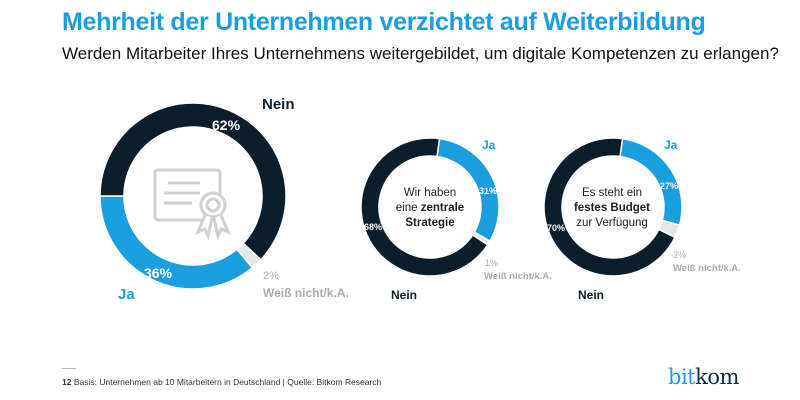 The image size is (800, 400). I want to click on donut-3-slice-ja, so click(651, 182).